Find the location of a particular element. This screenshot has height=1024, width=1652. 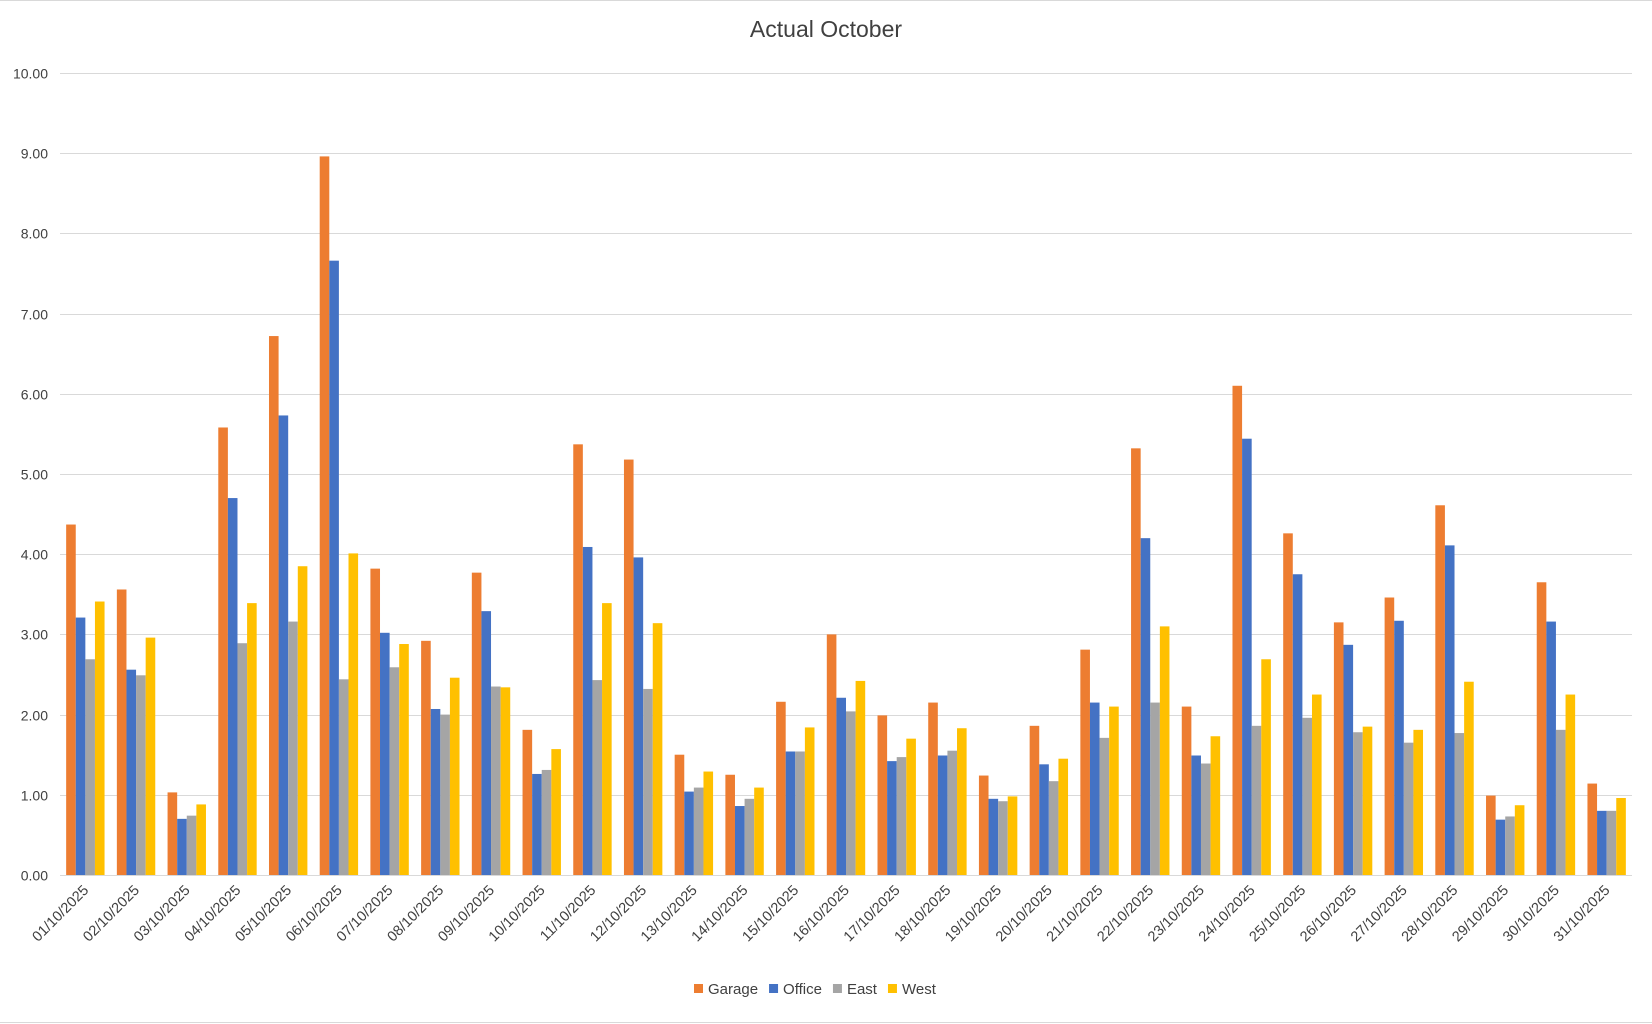

y-tick-label: 2.00 is located at coordinates (34, 716).